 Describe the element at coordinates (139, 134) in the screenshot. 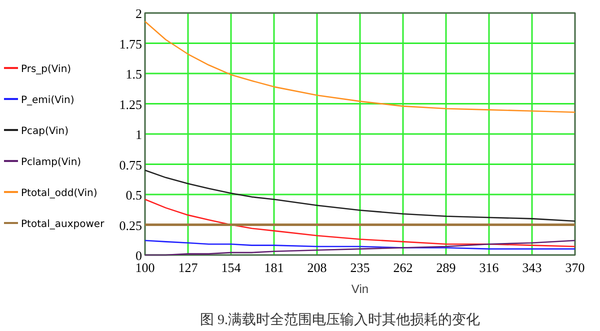

I see `y-tick-label: 1` at that location.